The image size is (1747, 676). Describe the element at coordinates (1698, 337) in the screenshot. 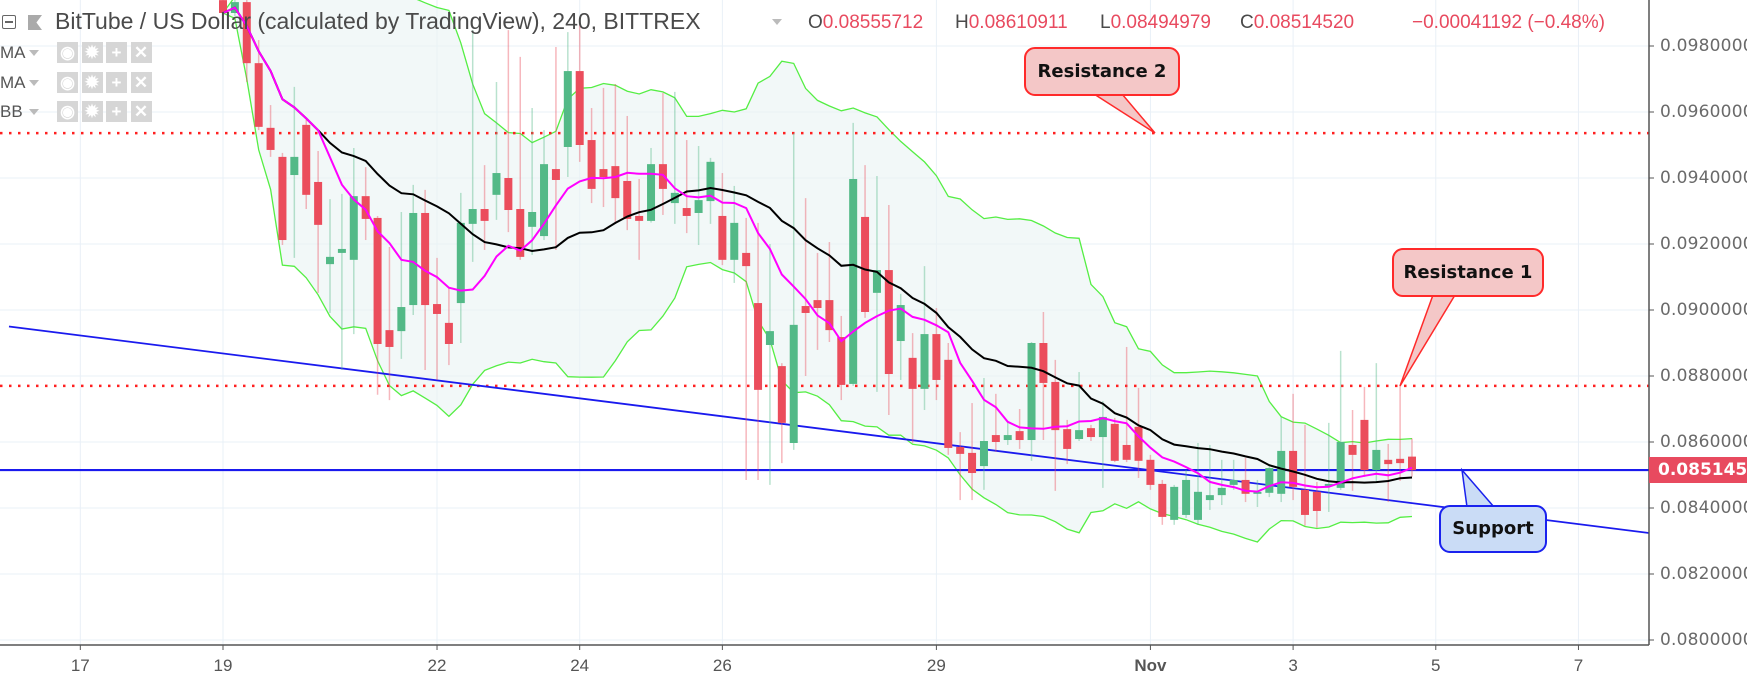

I see `price-axis` at that location.